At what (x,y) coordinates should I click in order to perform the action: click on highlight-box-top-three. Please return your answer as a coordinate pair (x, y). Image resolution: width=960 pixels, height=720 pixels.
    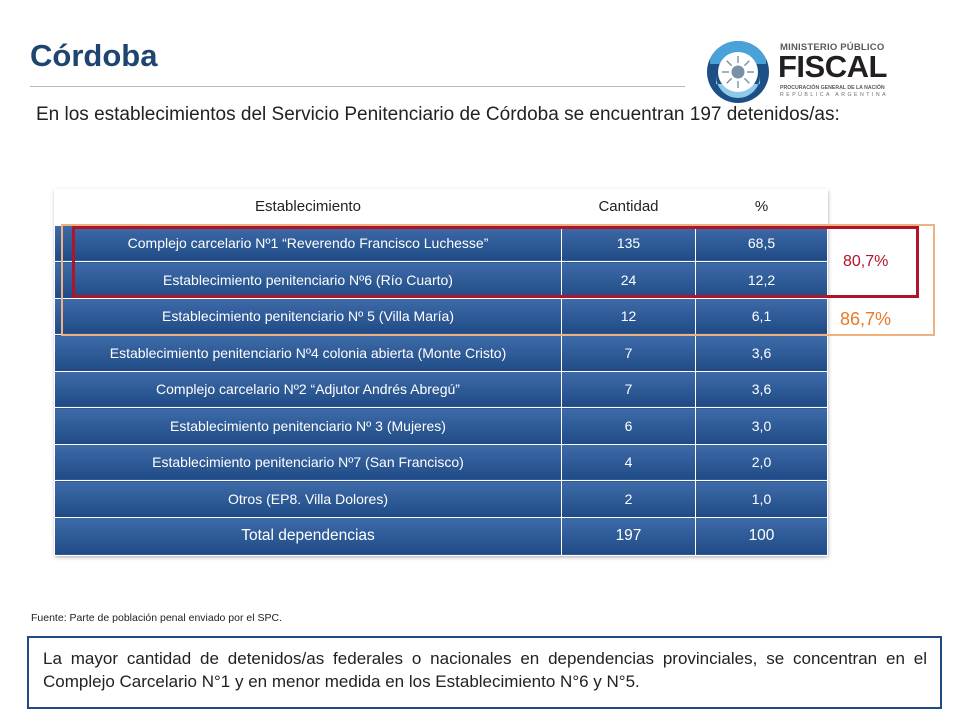
    Looking at the image, I should click on (498, 280).